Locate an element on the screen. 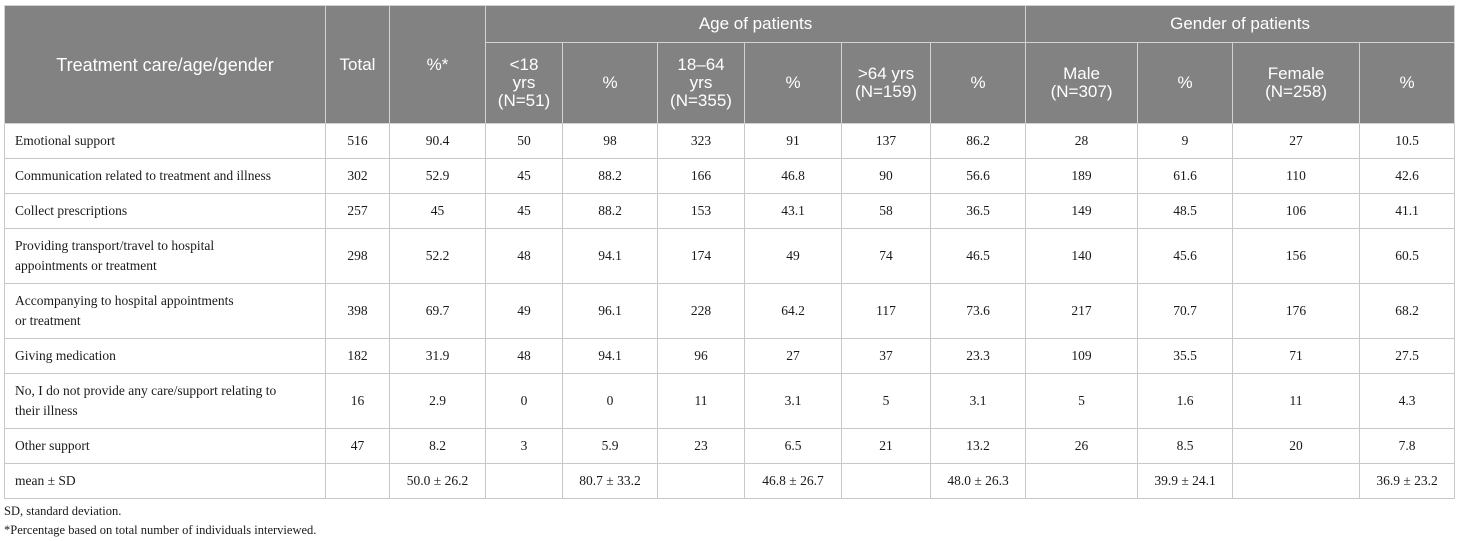 This screenshot has width=1460, height=541. table-cell: 398 is located at coordinates (357, 311).